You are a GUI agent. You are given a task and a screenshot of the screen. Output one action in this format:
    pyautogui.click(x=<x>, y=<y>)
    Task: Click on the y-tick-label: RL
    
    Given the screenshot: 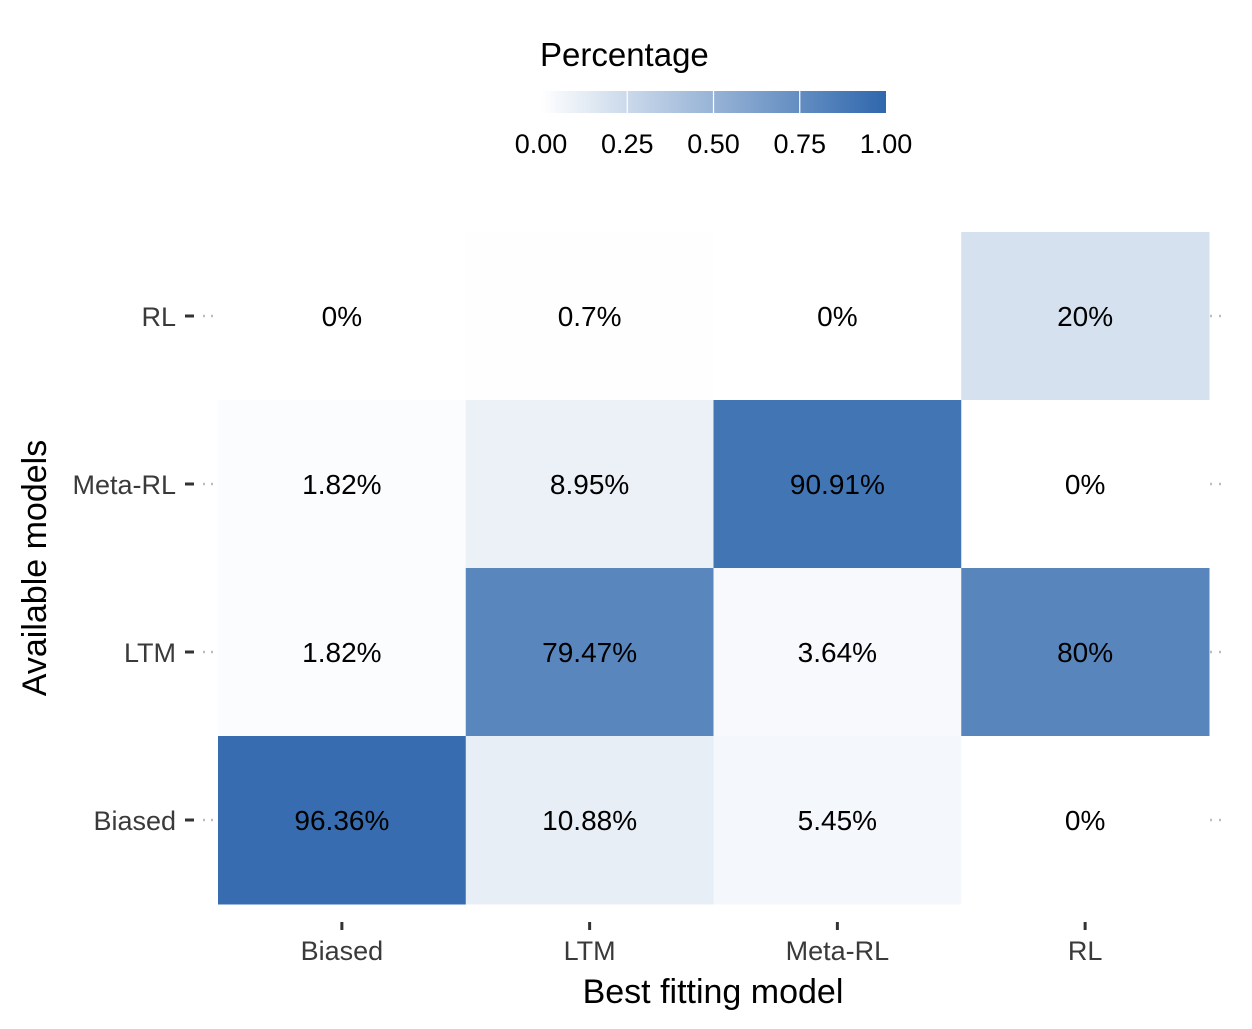 What is the action you would take?
    pyautogui.click(x=158, y=317)
    